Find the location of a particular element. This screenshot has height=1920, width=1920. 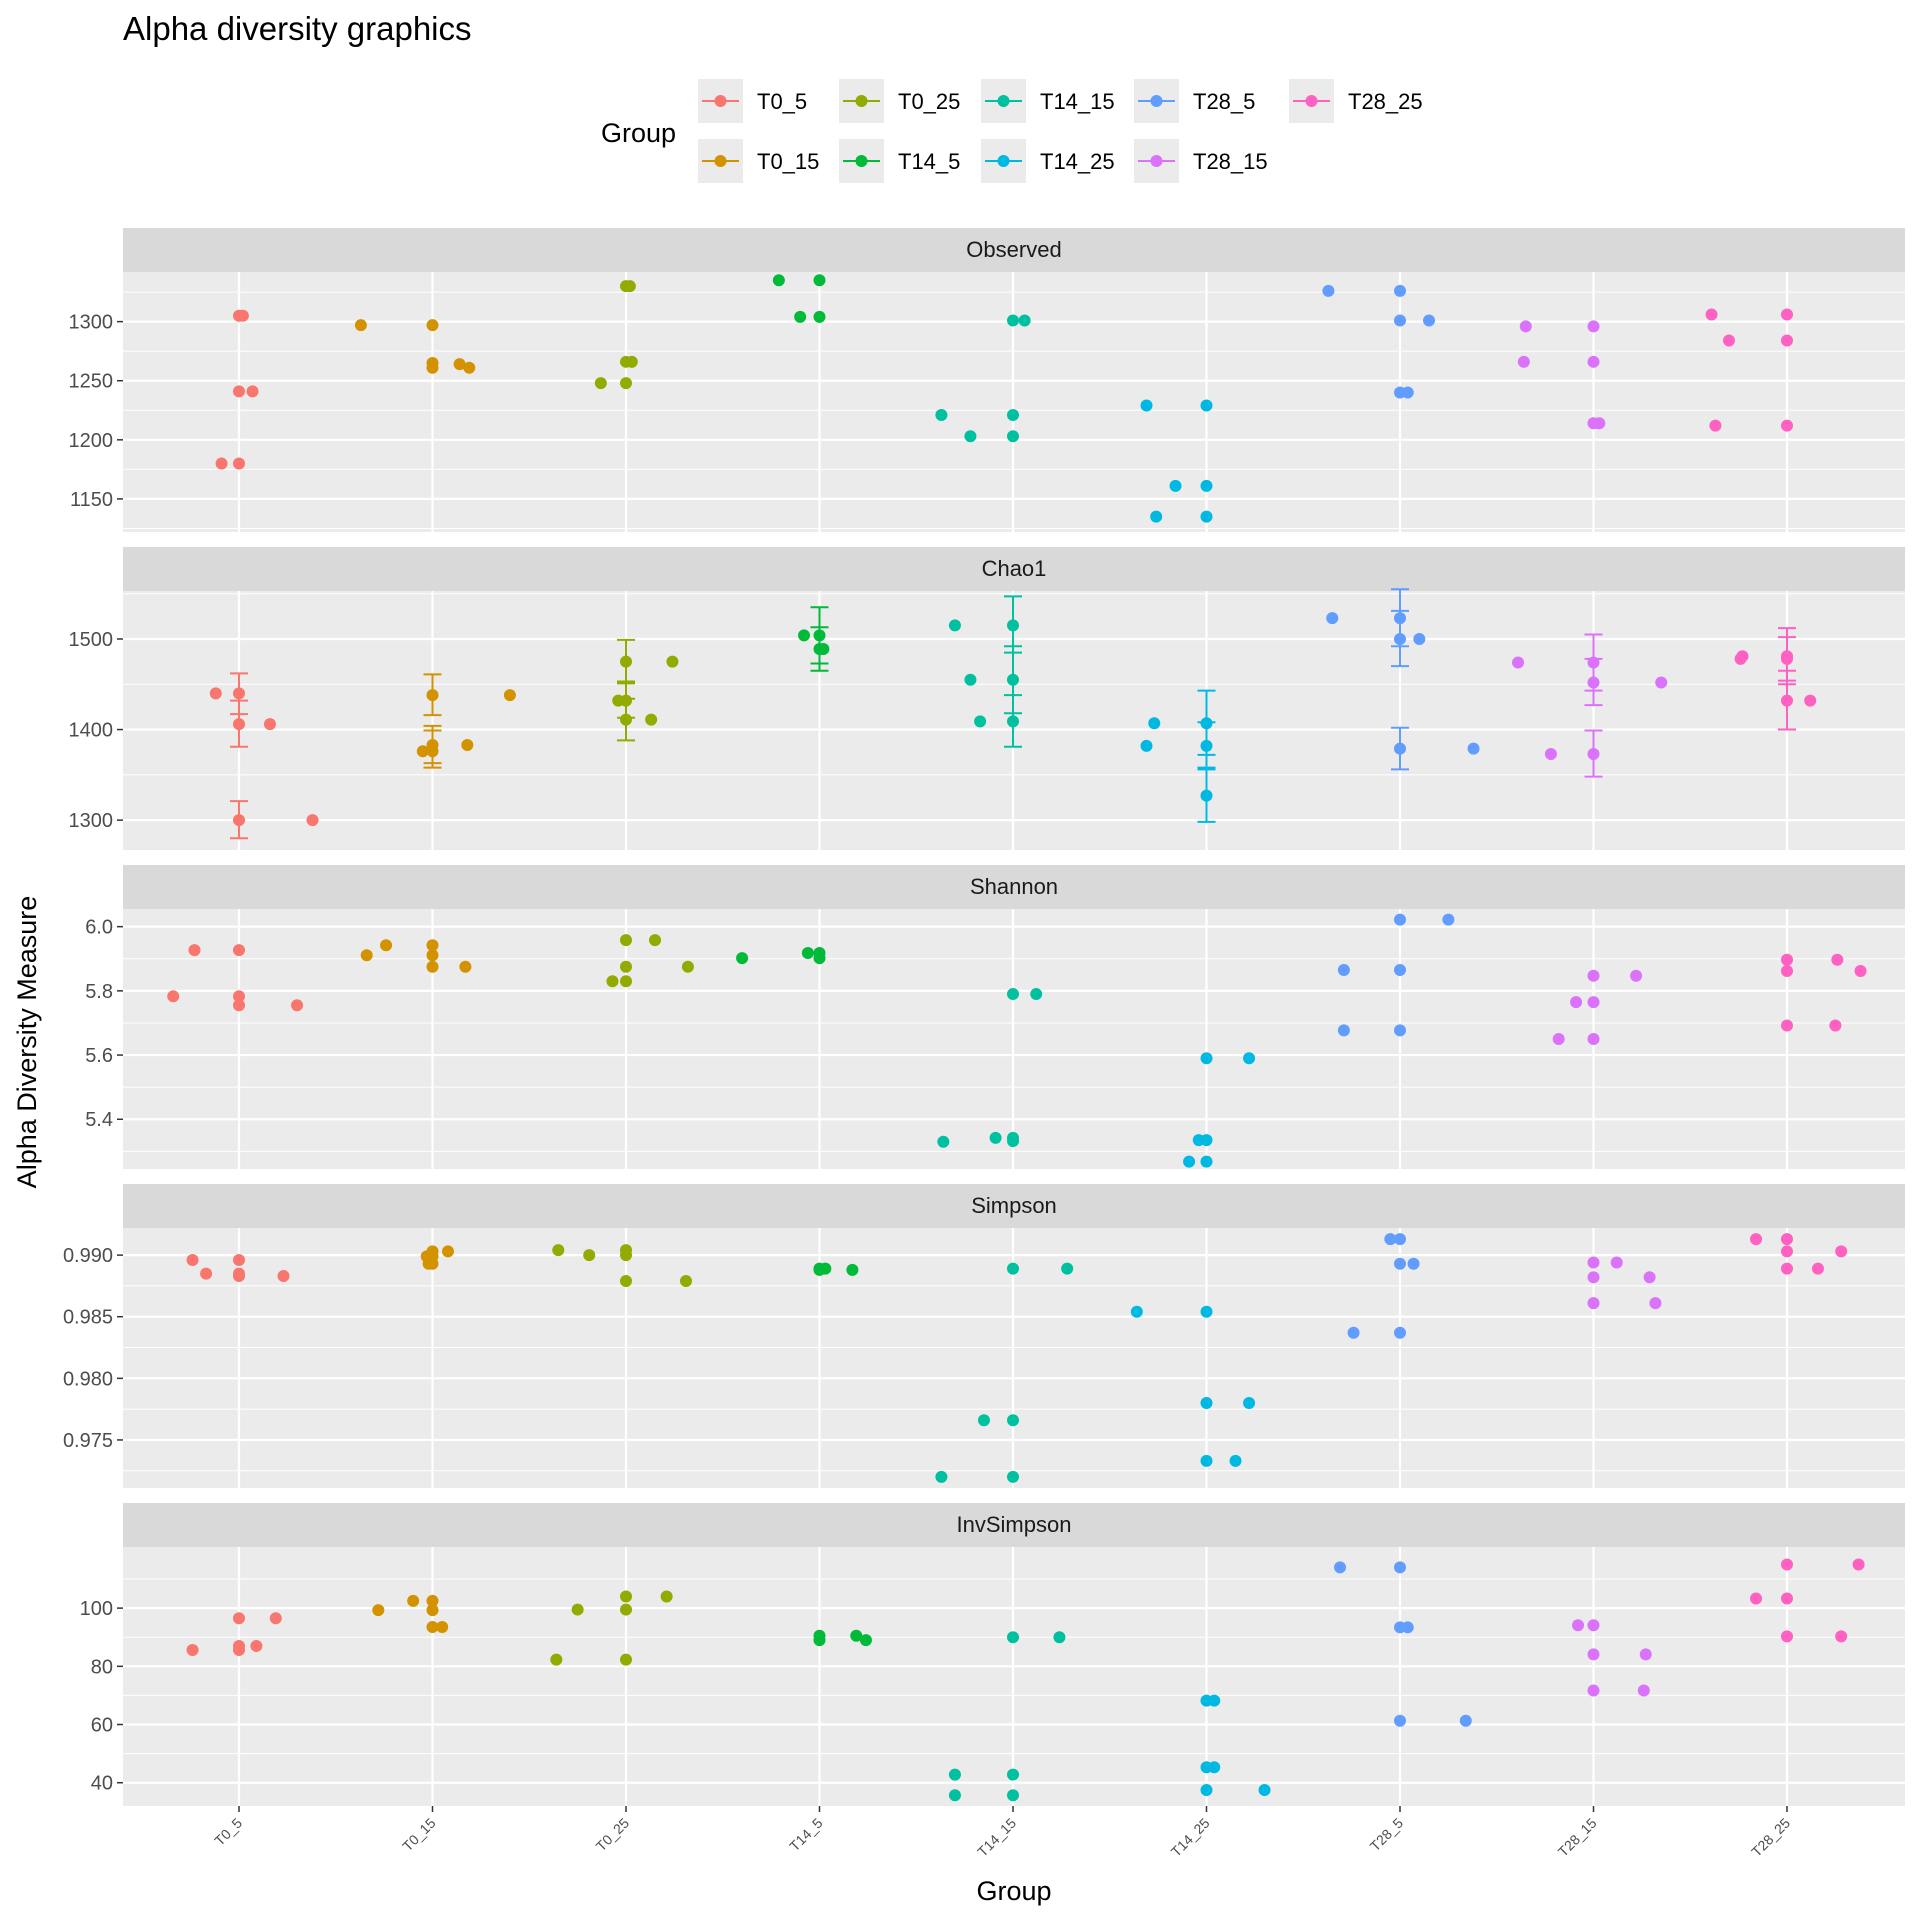

y-tick-label: 80 is located at coordinates (102, 1667).